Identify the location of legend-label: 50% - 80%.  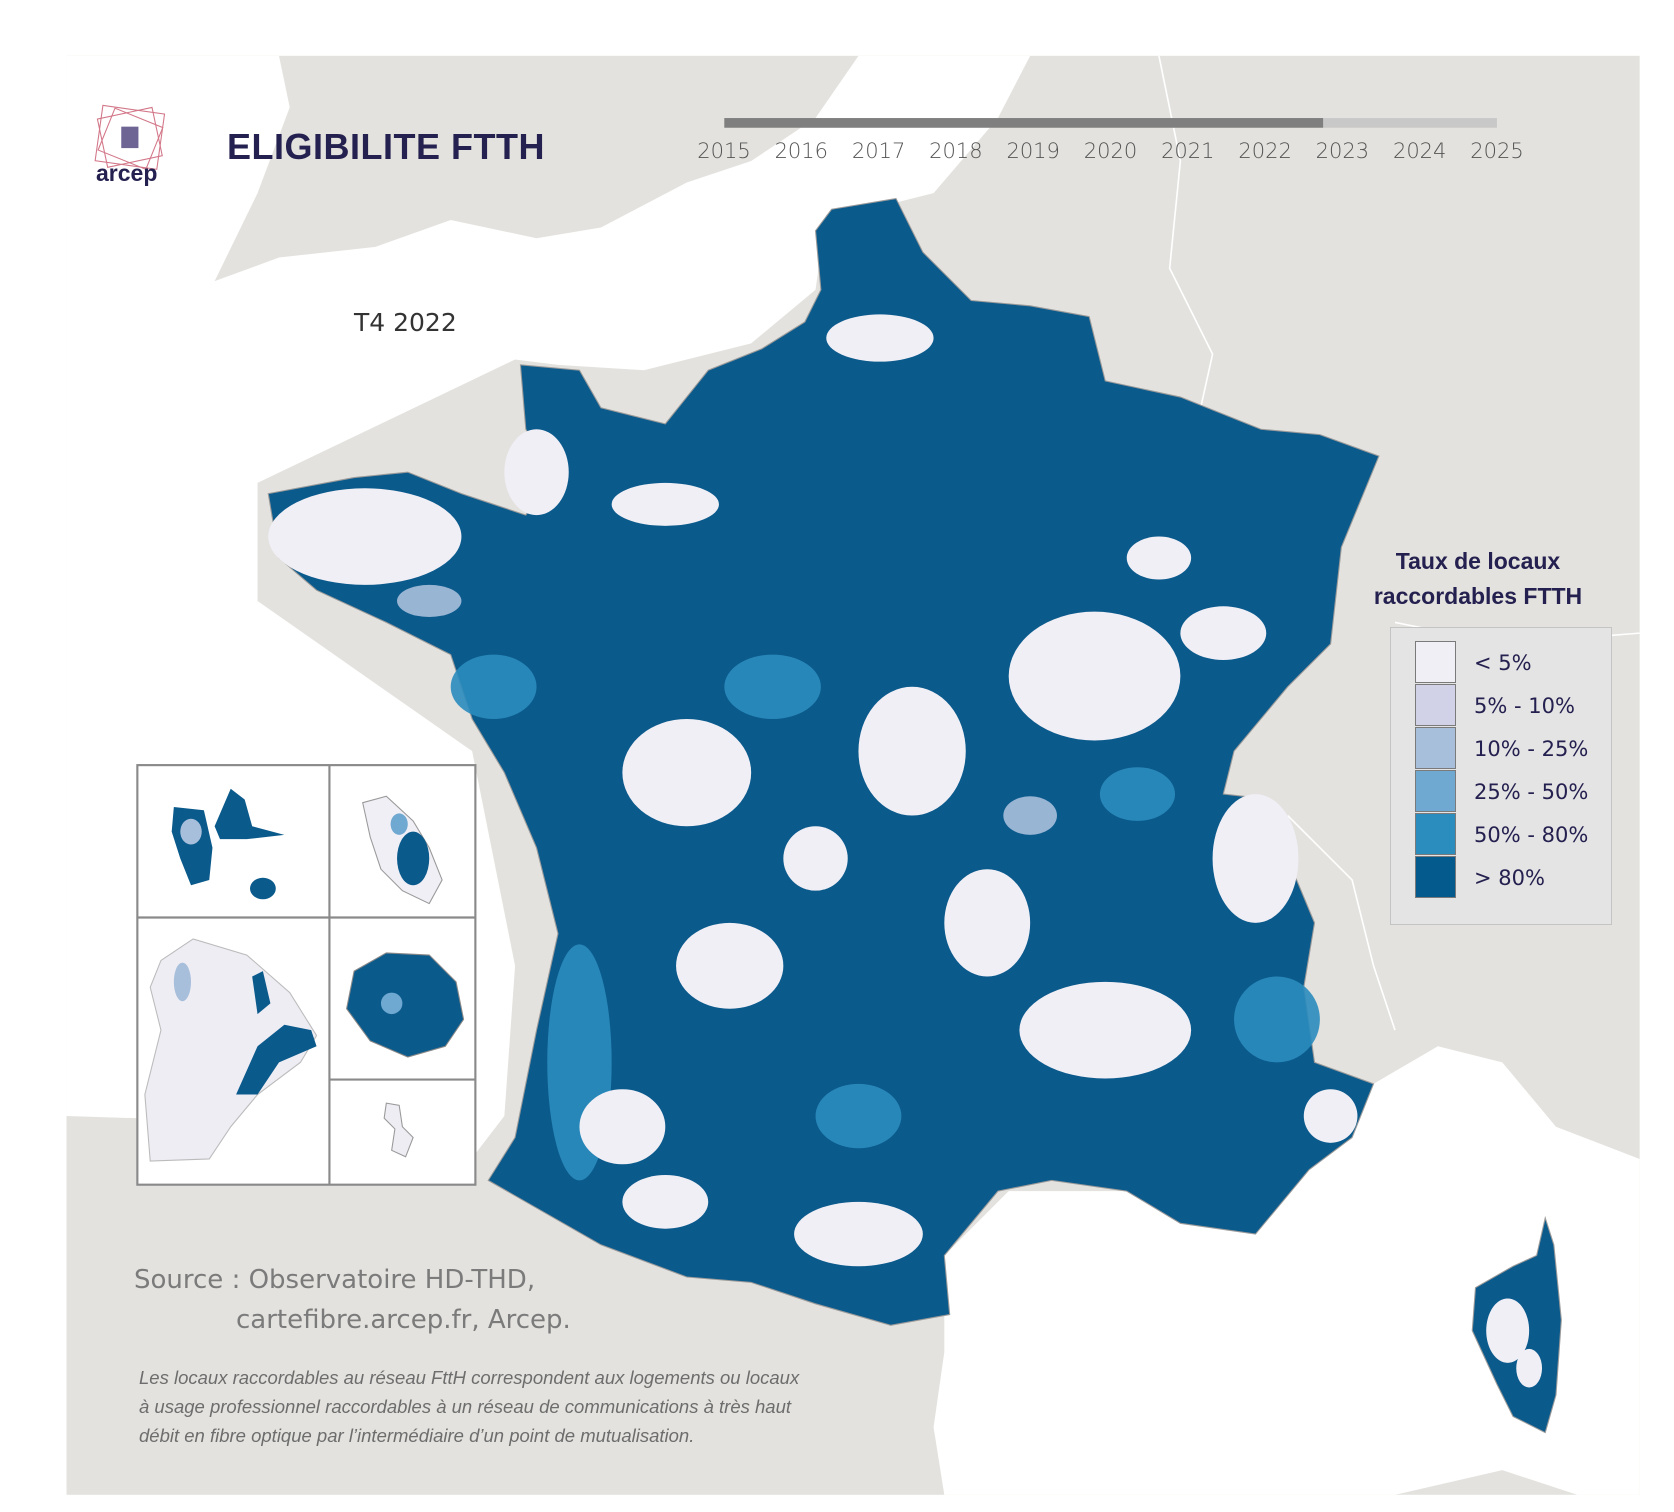
(1531, 835).